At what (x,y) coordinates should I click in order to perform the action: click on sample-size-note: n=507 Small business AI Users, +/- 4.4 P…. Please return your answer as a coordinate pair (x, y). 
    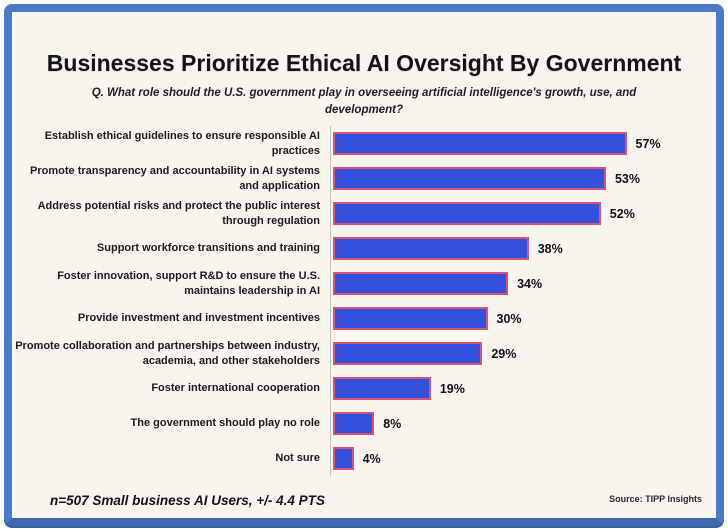
    Looking at the image, I should click on (187, 500).